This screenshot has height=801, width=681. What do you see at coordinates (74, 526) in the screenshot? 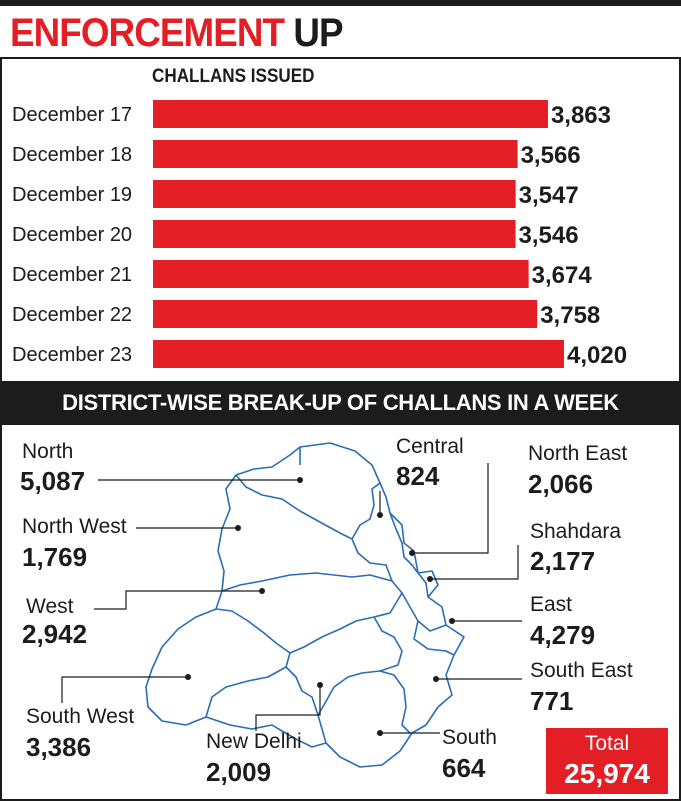
I see `district-northwest-name: North West` at bounding box center [74, 526].